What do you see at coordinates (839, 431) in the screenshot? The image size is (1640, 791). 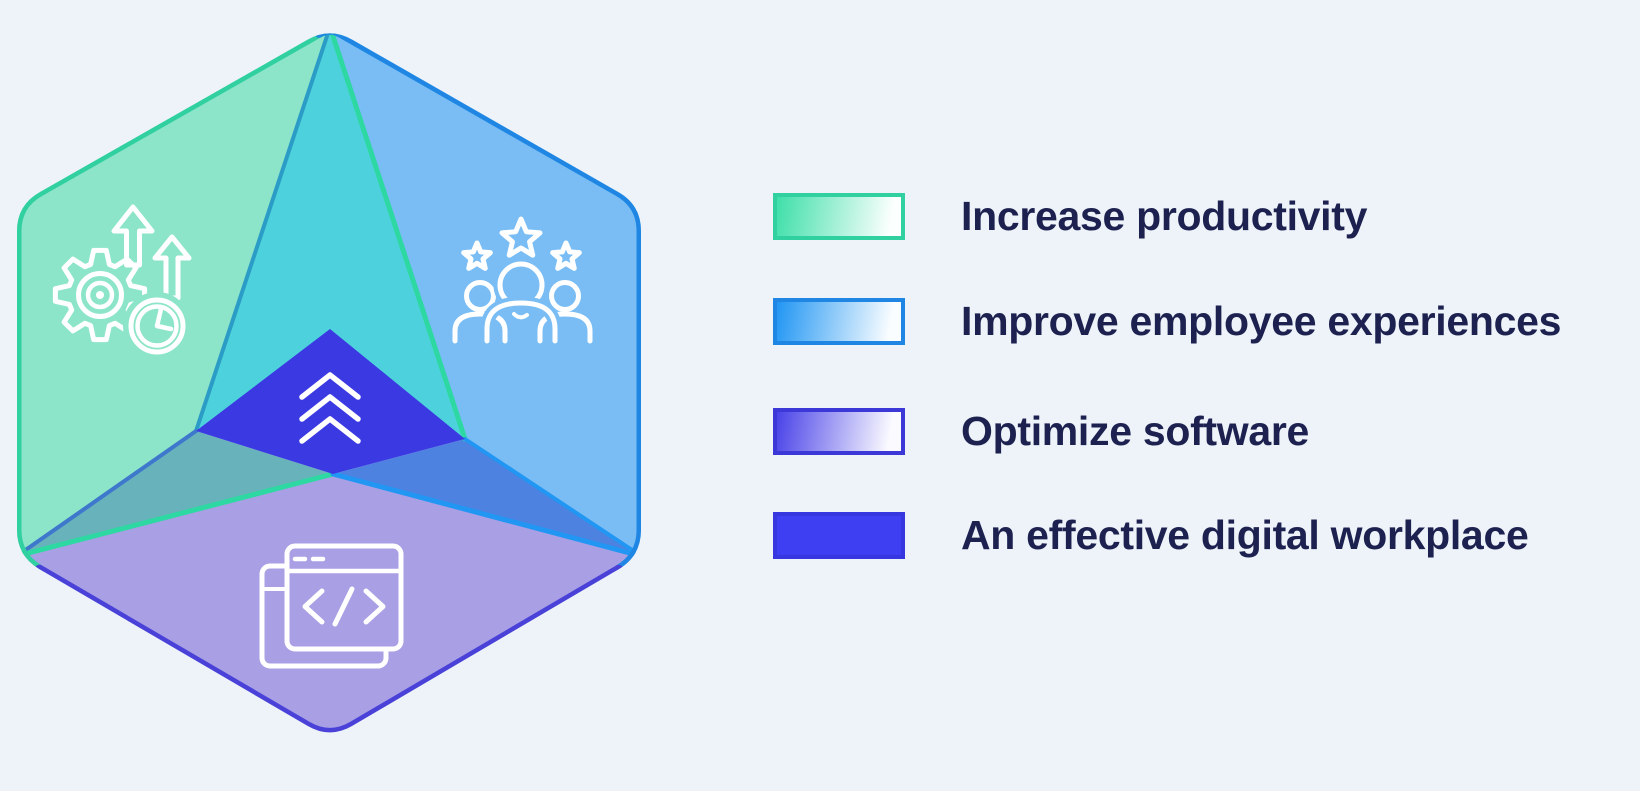 I see `legend-swatch-indigo-gradient` at bounding box center [839, 431].